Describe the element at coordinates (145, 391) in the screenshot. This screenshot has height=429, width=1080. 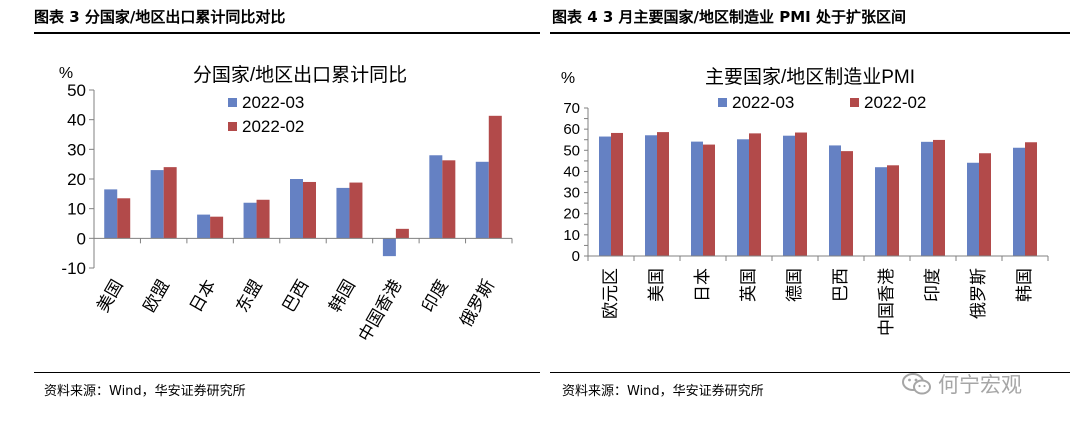
I see `left-source: 资料来源：Wind，华安证券研究所` at that location.